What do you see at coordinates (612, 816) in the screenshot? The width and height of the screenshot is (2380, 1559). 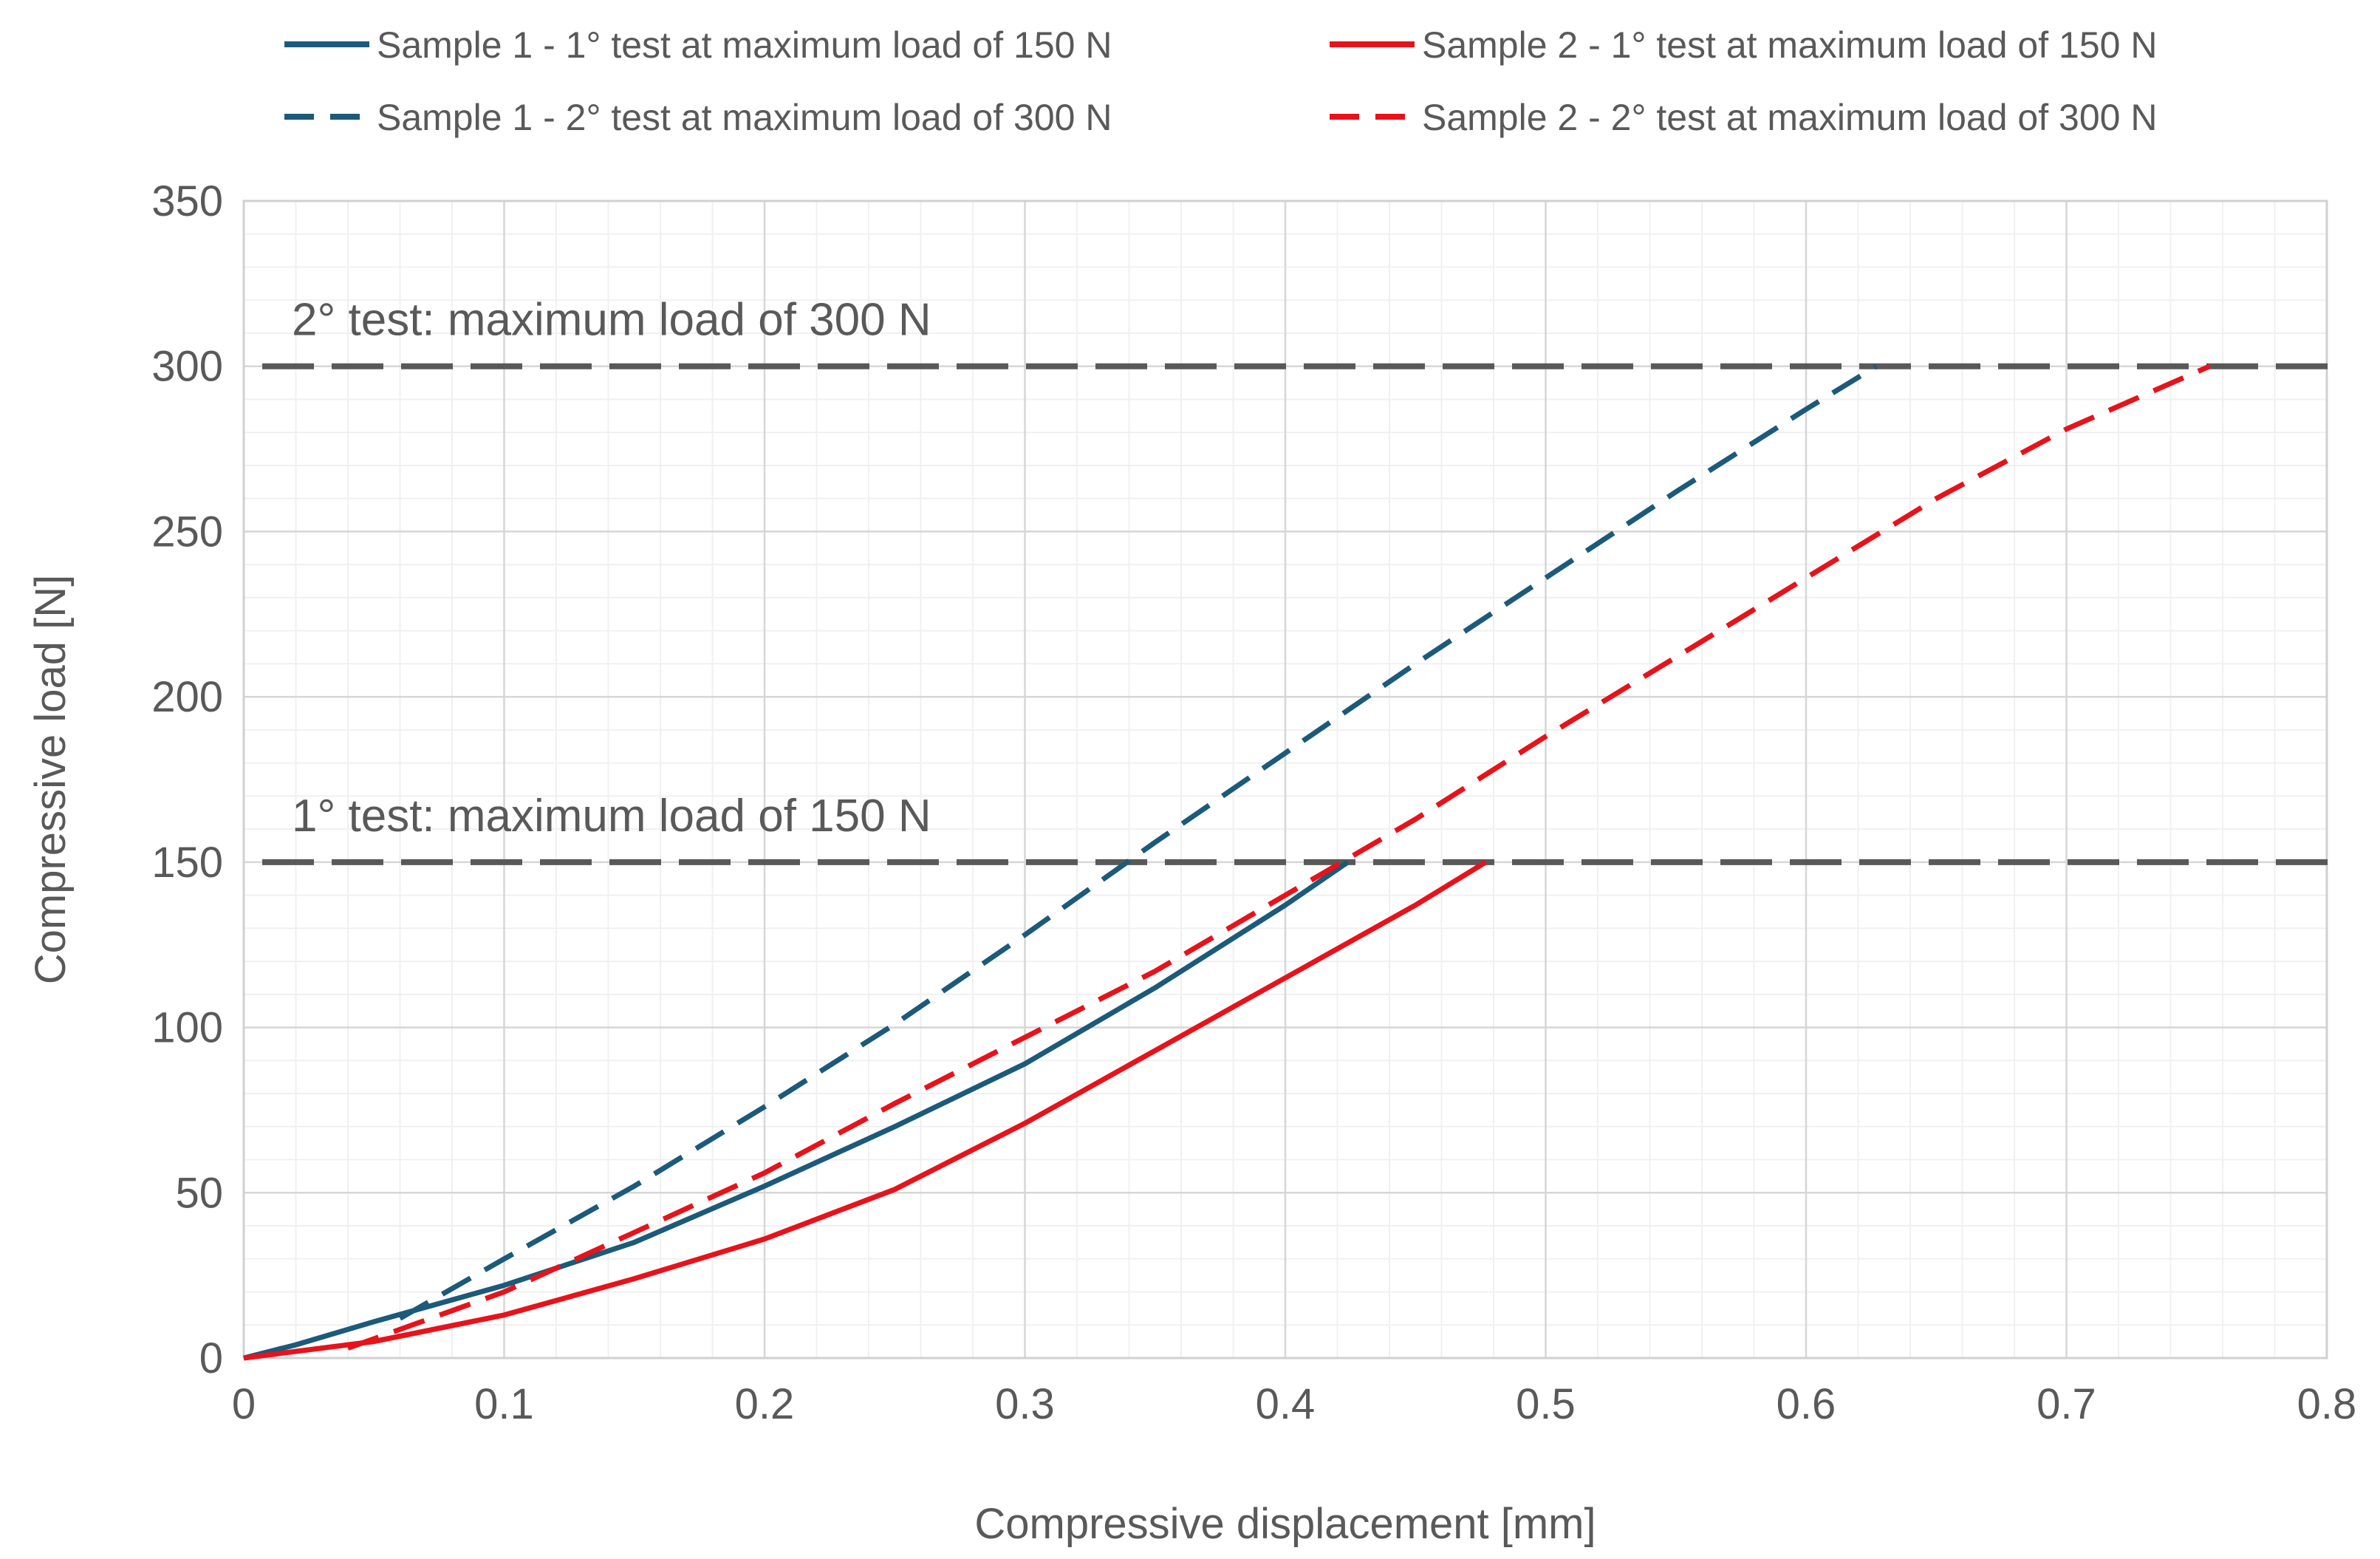 I see `reference-line-label: 1° test: maximum load of 150 N` at bounding box center [612, 816].